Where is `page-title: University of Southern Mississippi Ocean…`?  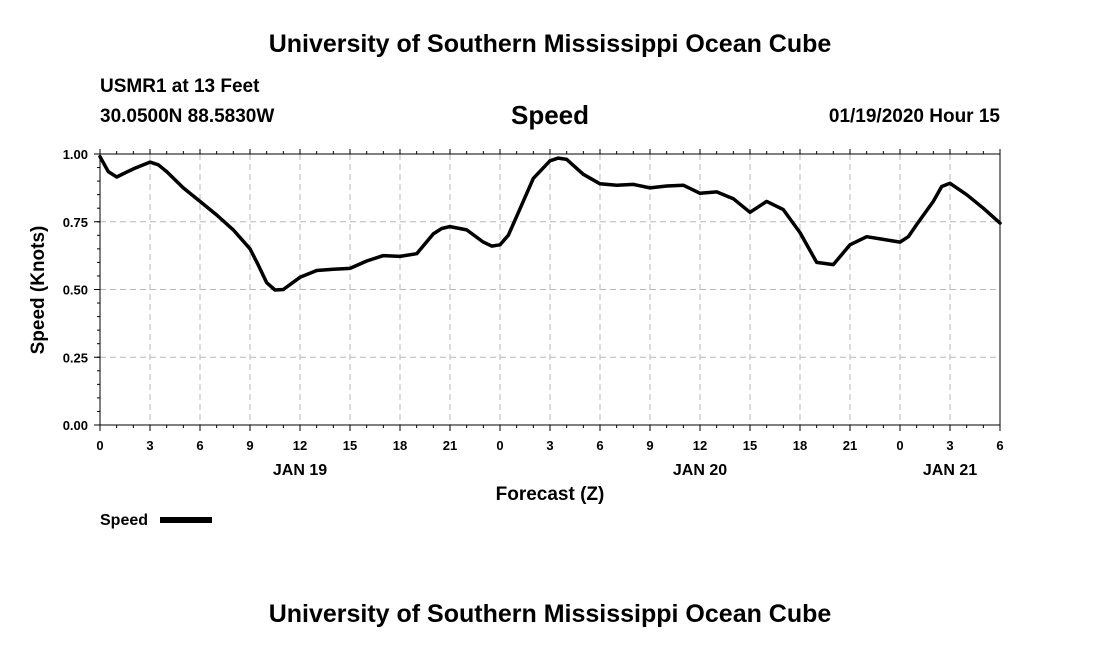 page-title: University of Southern Mississippi Ocean… is located at coordinates (550, 44).